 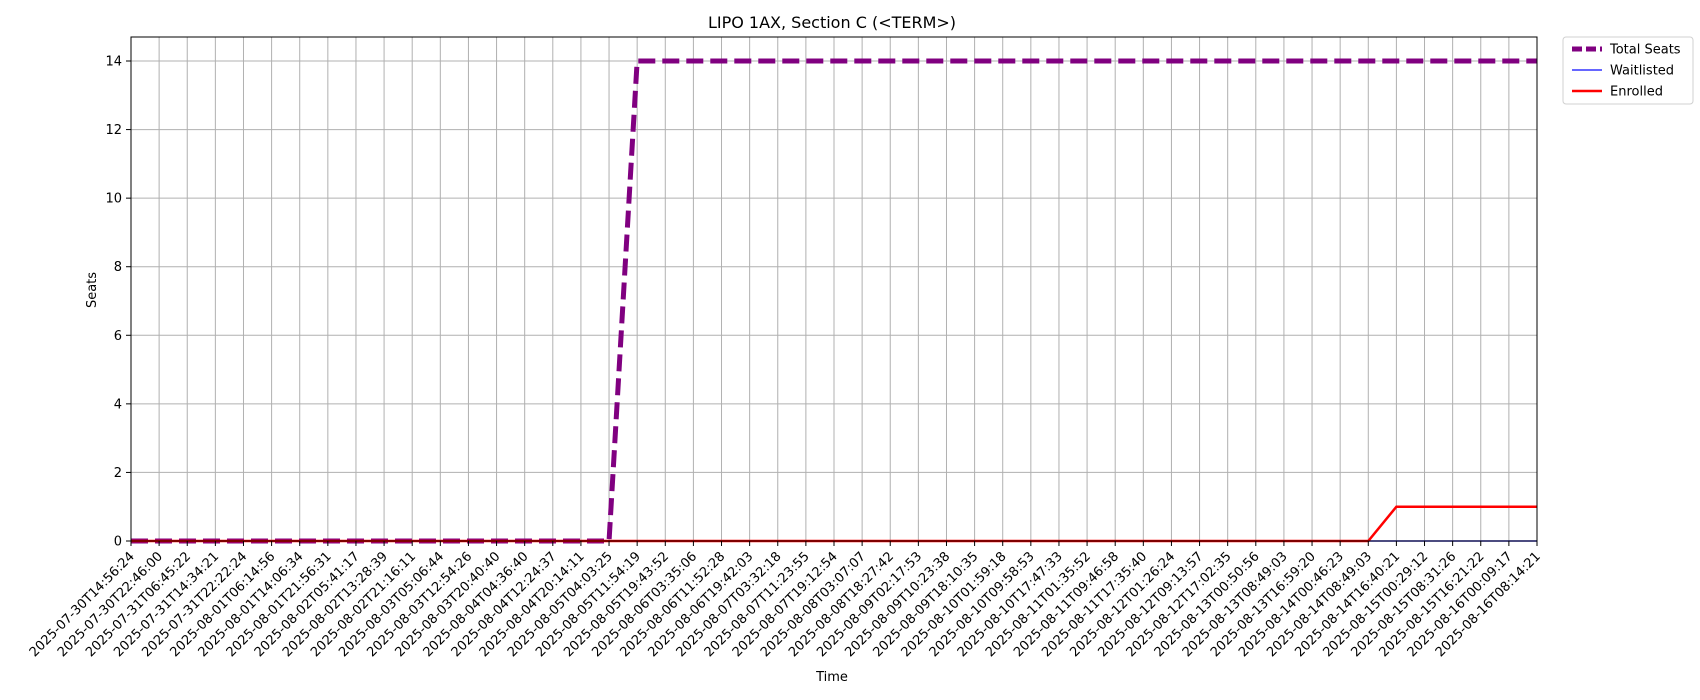 I want to click on legend-box, so click(x=1628, y=70).